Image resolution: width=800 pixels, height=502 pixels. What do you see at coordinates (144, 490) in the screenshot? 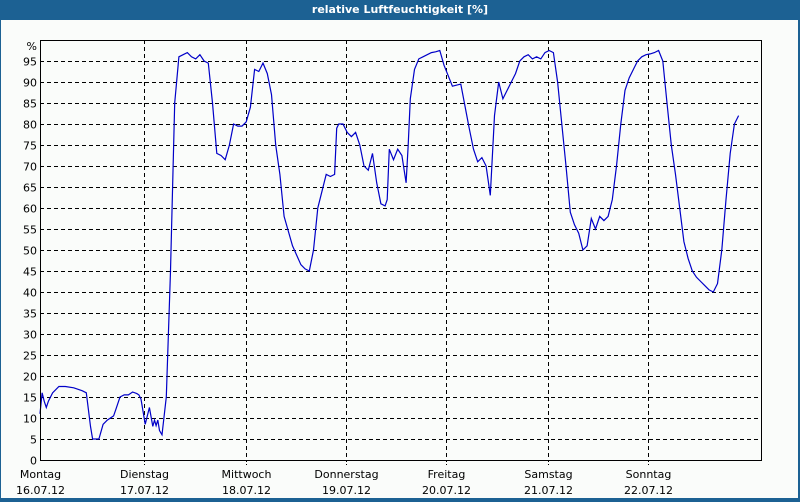
I see `x-date-label: 17.07.12` at bounding box center [144, 490].